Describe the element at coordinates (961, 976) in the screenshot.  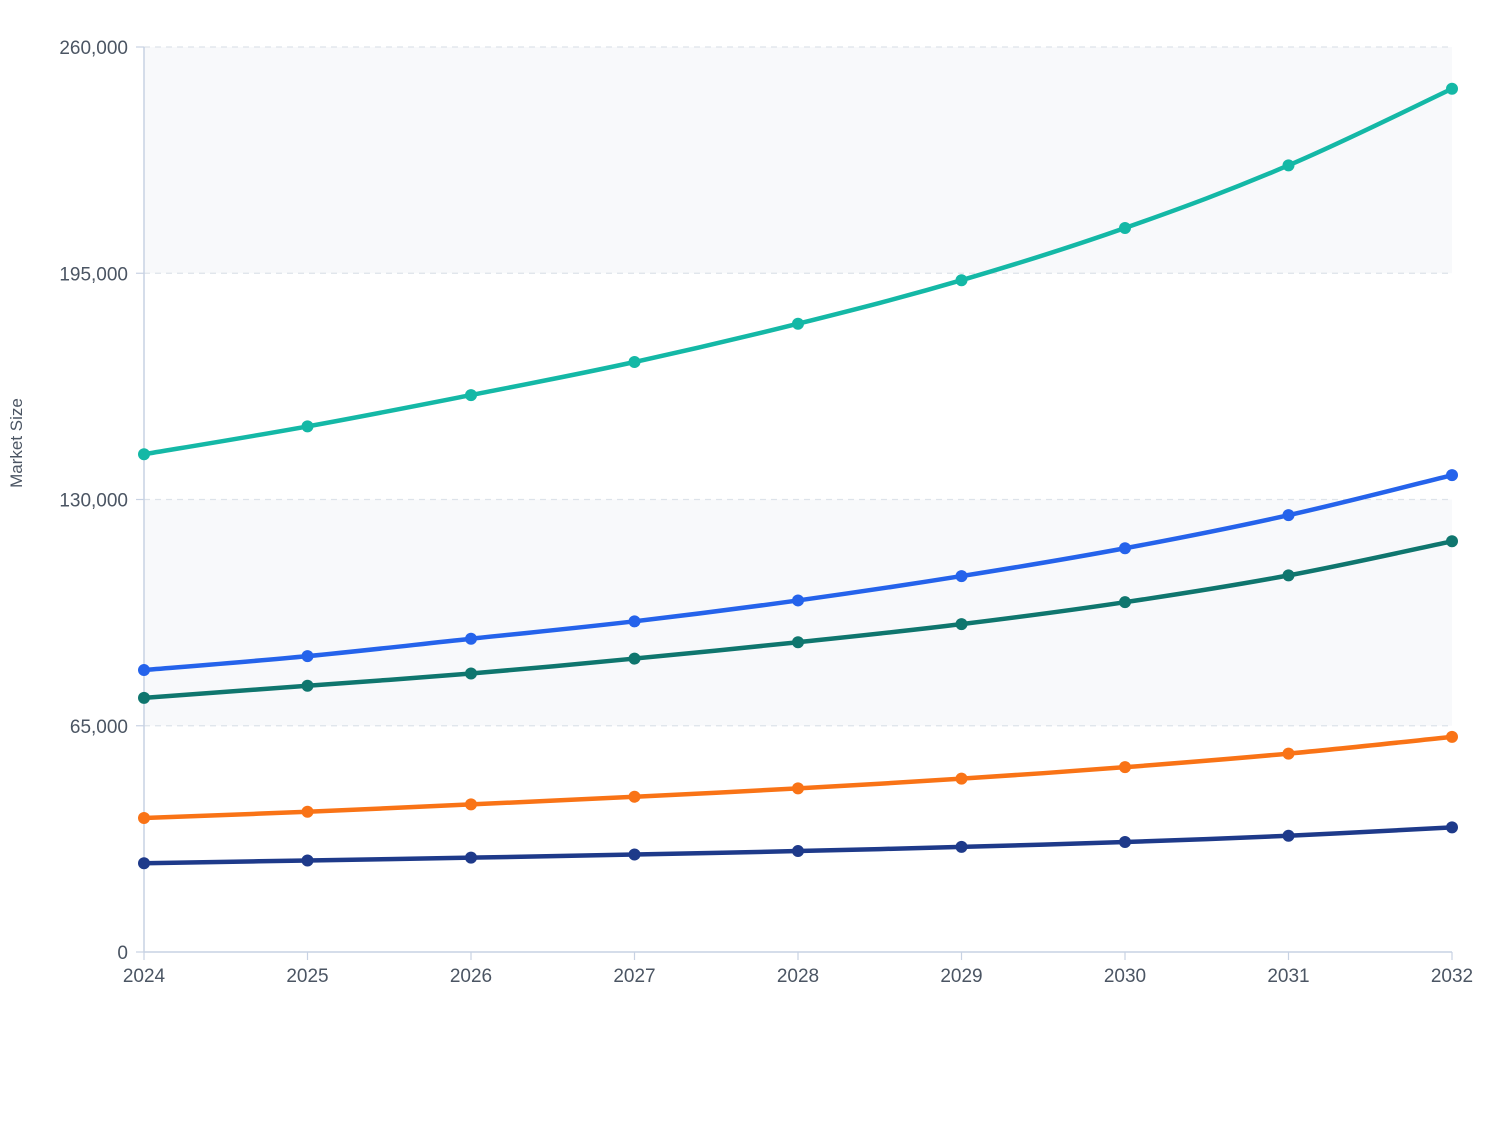
I see `x-tick-label: 2029` at that location.